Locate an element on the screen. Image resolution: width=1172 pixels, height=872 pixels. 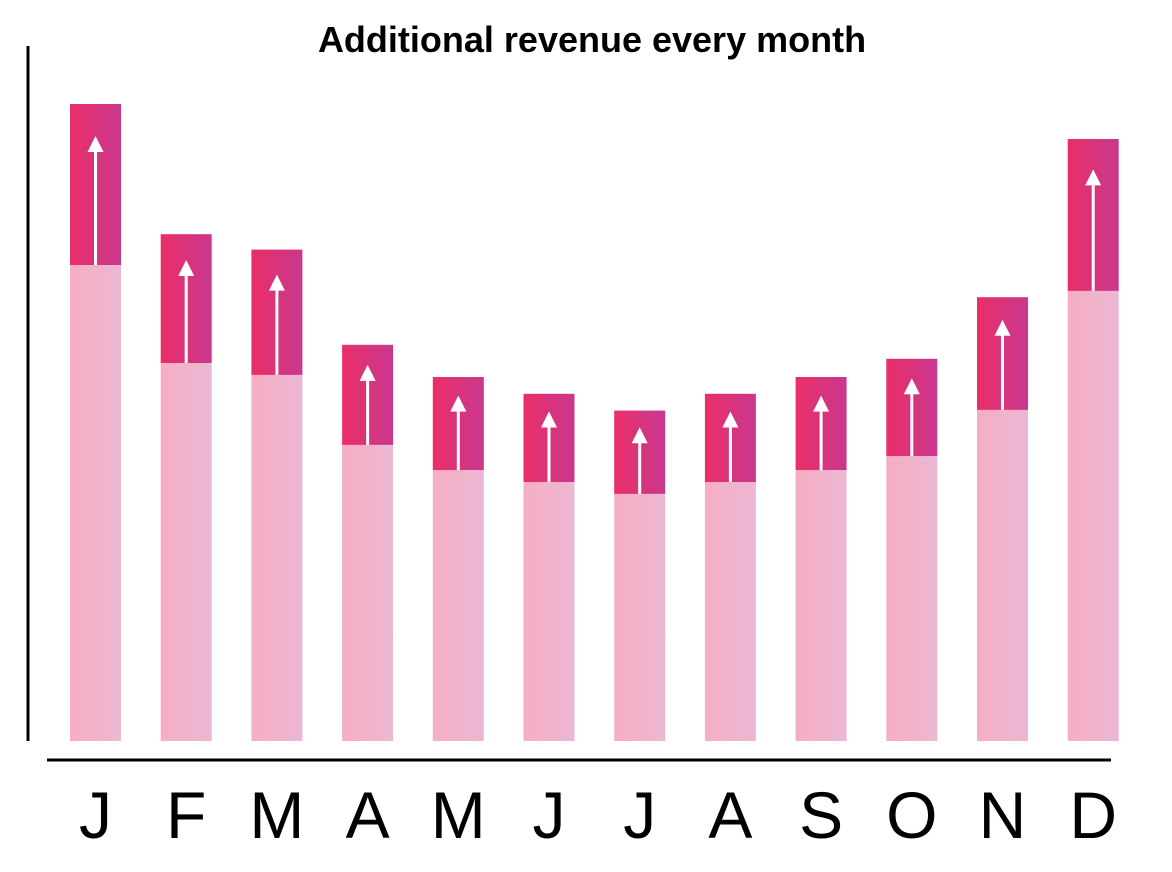
x-tick-label-7: A is located at coordinates (730, 815).